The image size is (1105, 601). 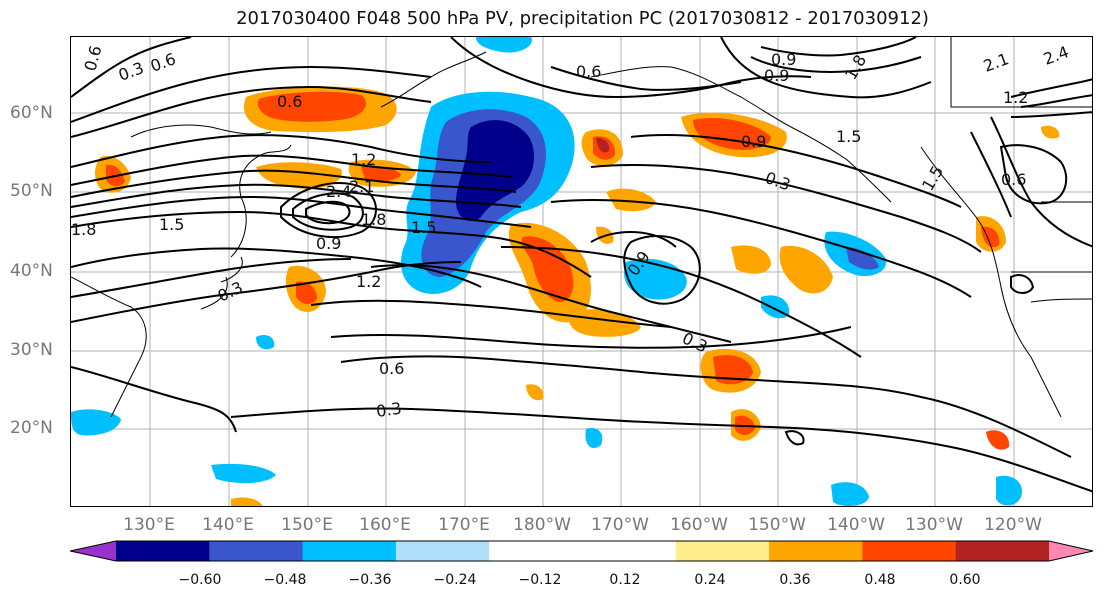 What do you see at coordinates (1071, 551) in the screenshot?
I see `colorbar-extend-max` at bounding box center [1071, 551].